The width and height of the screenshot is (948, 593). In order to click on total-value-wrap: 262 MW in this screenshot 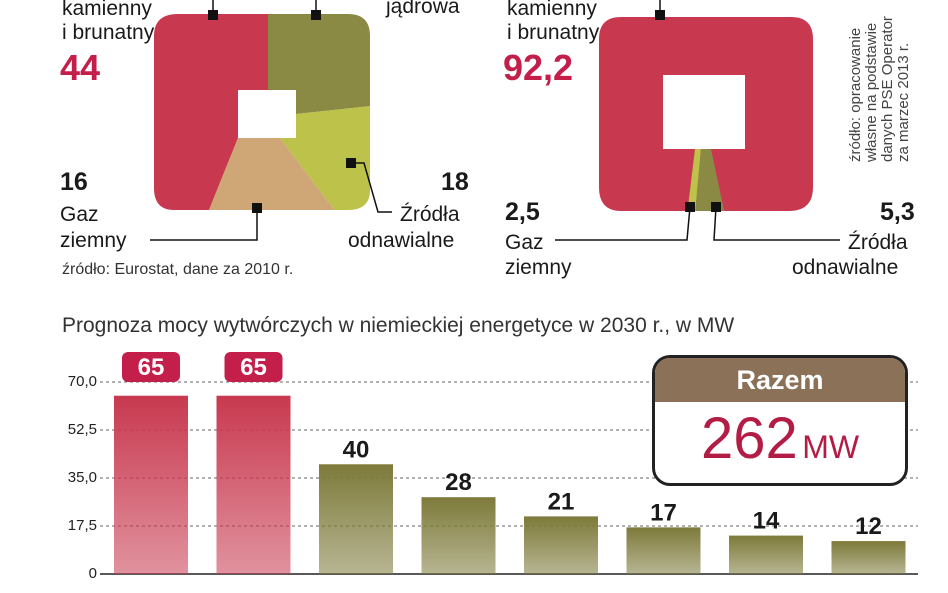, I will do `click(780, 439)`.